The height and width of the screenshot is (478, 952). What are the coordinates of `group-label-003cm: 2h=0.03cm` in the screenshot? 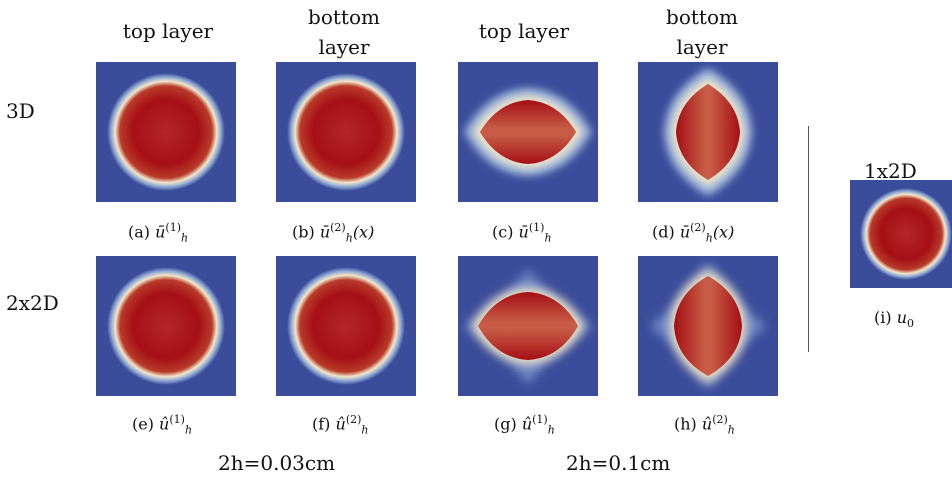 It's located at (277, 463).